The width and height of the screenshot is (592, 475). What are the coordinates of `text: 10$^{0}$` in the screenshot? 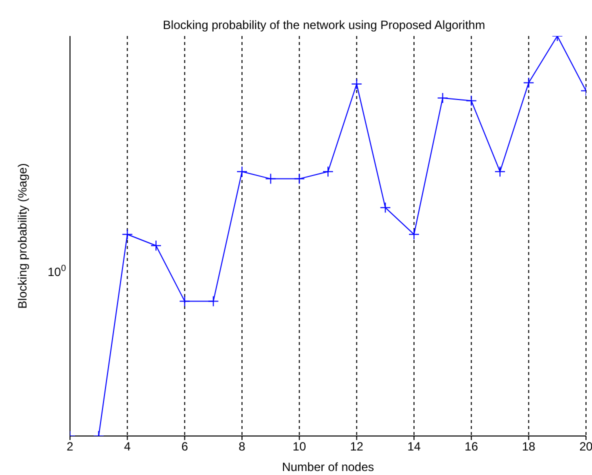 It's located at (57, 271).